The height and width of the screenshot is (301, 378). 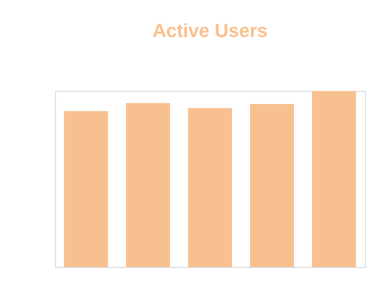 What do you see at coordinates (210, 31) in the screenshot?
I see `chart-title: Active Users` at bounding box center [210, 31].